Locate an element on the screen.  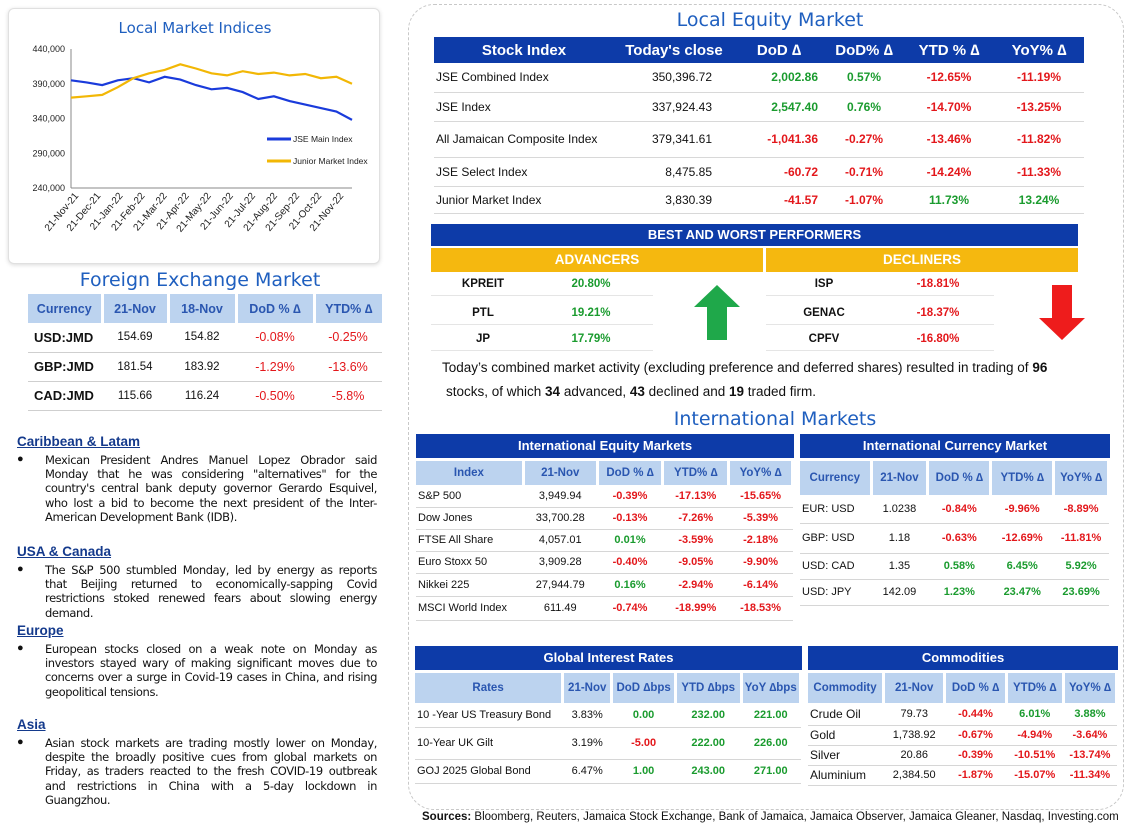
decliners-header: DECLINERS is located at coordinates (922, 260).